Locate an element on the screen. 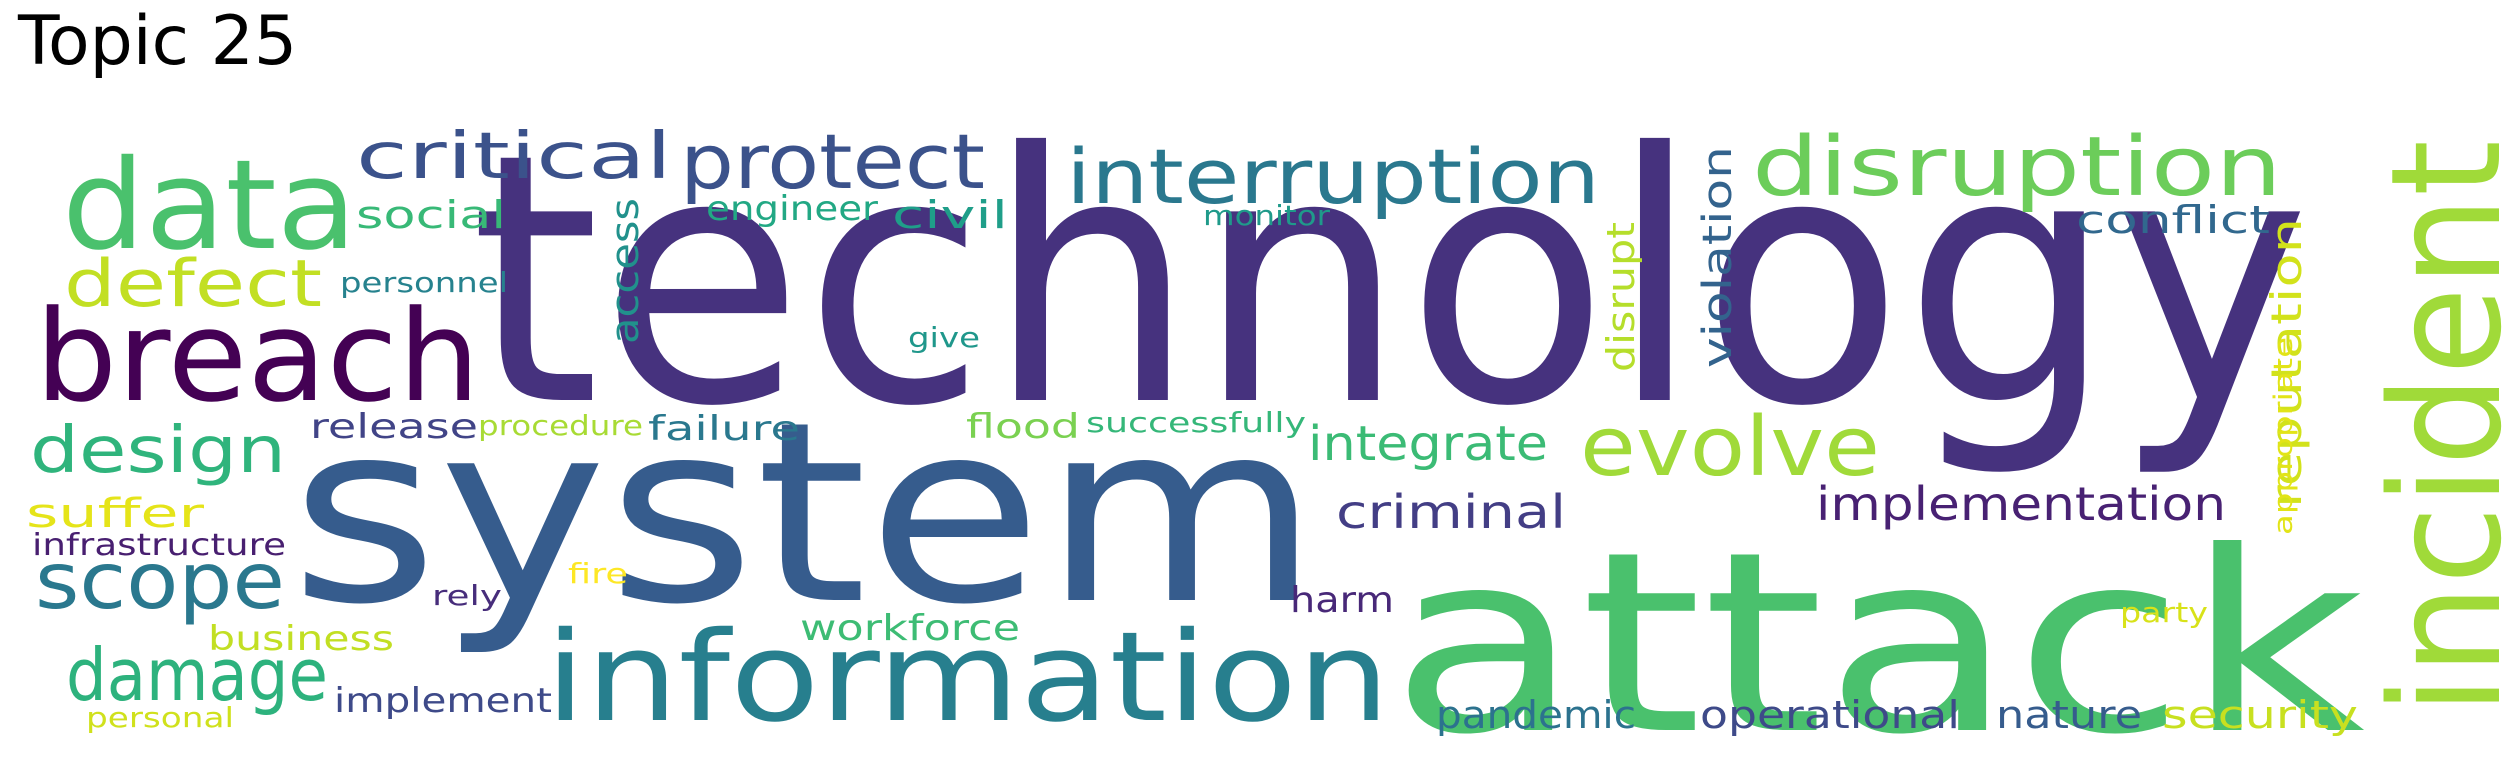 This screenshot has width=2504, height=764. word-disrupt: disrupt is located at coordinates (1621, 297).